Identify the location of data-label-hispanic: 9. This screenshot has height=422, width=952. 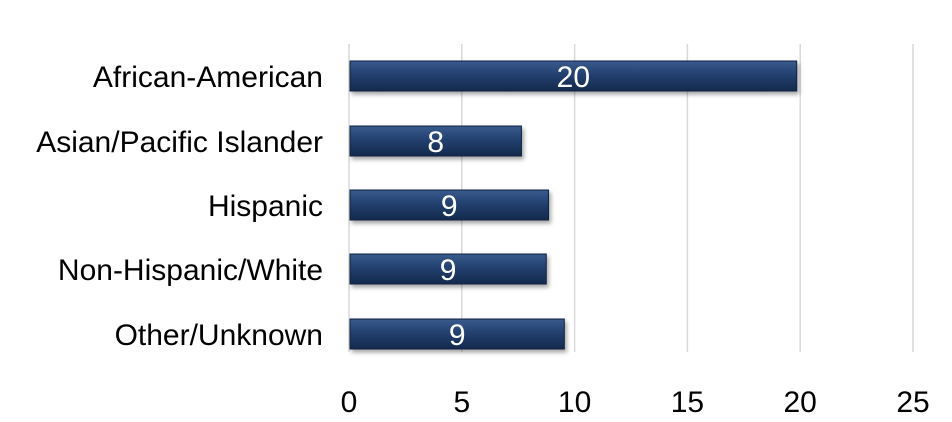
(449, 206).